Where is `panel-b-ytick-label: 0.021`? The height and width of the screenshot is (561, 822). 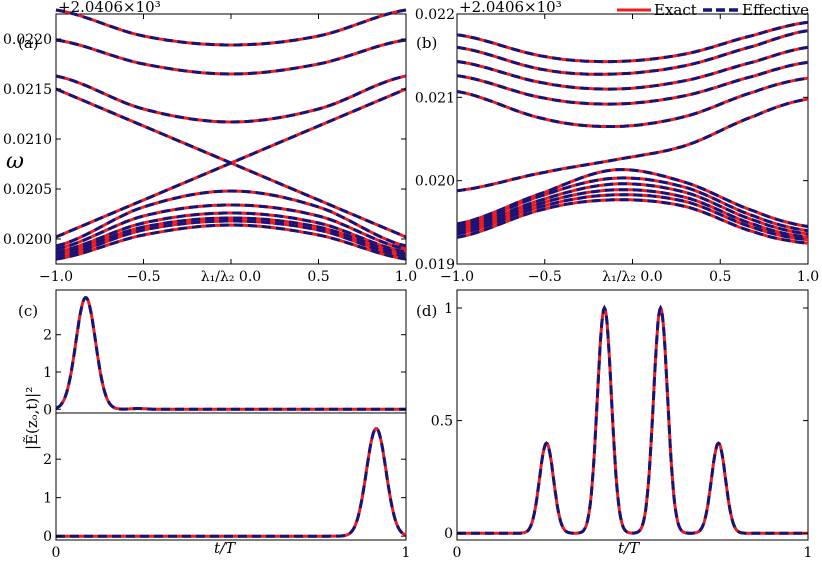
panel-b-ytick-label: 0.021 is located at coordinates (435, 98).